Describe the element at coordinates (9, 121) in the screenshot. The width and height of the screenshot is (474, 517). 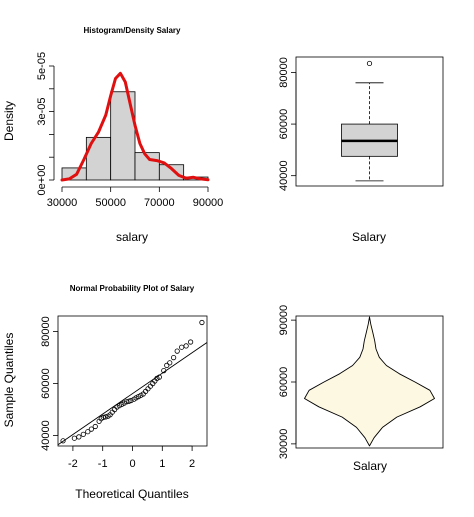
I see `histogram-y-label: Density` at that location.